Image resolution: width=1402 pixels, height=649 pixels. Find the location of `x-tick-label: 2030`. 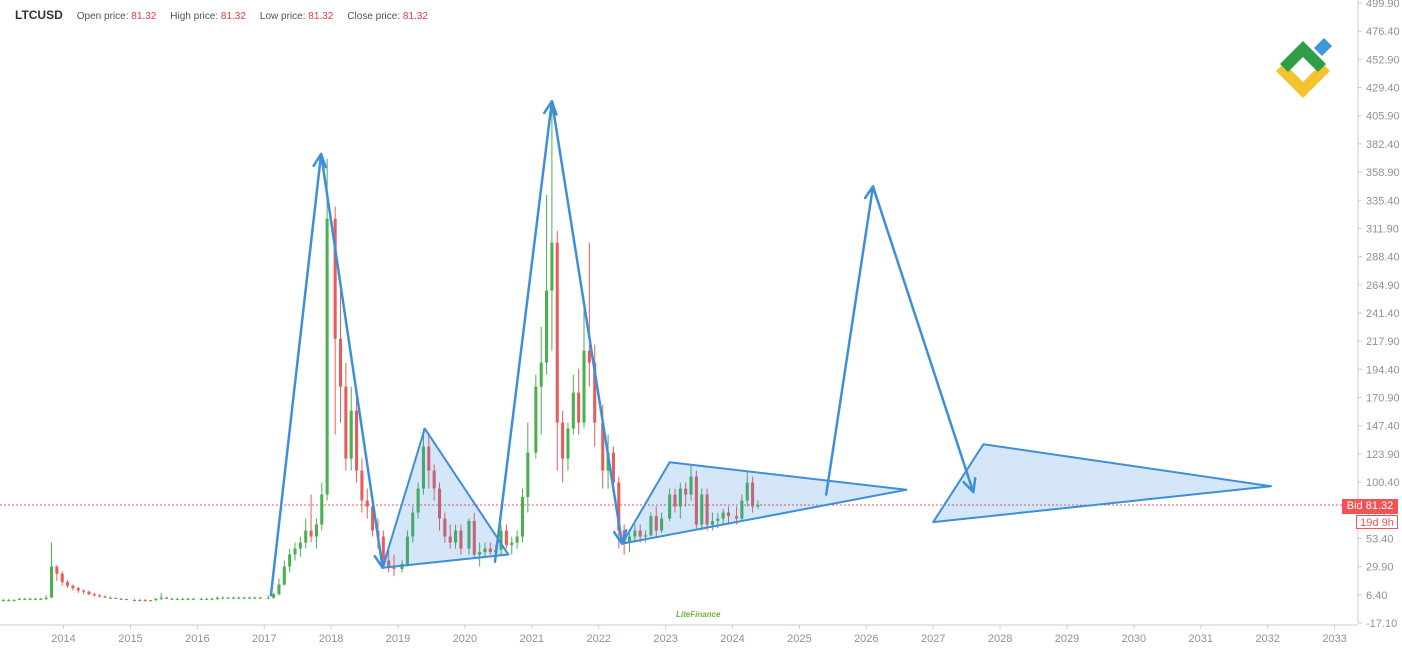

x-tick-label: 2030 is located at coordinates (1134, 639).